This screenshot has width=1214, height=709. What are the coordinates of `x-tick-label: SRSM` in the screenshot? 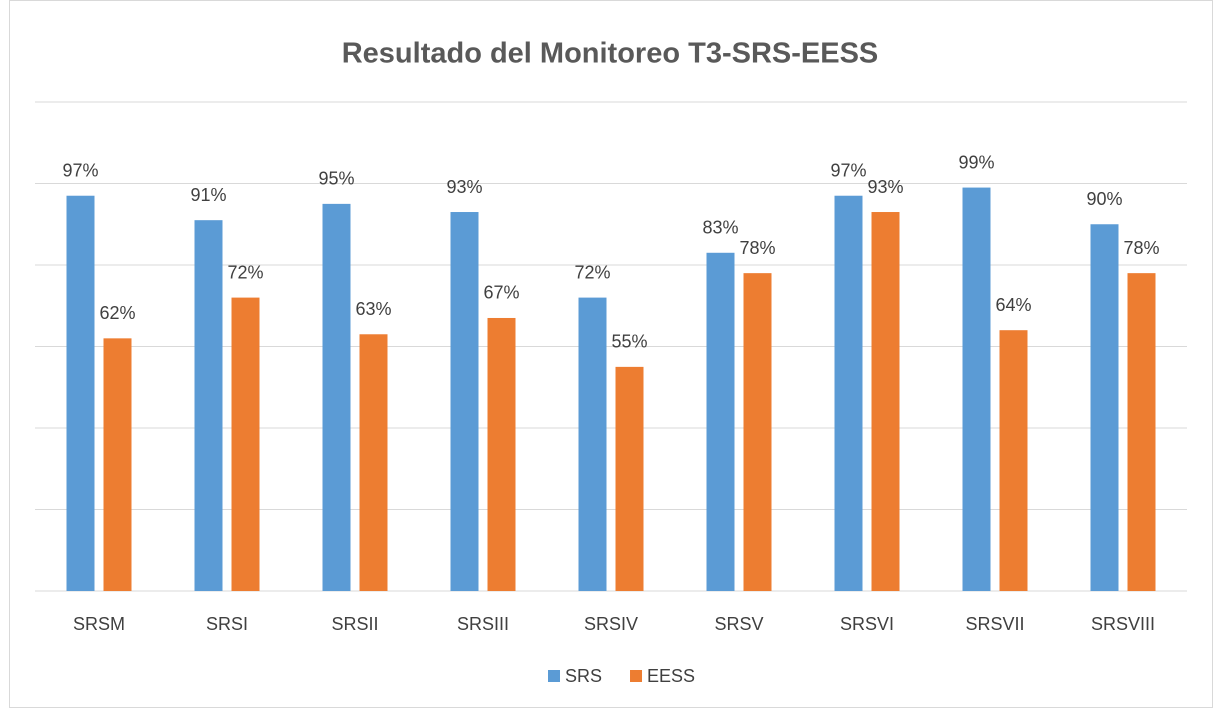 It's located at (99, 624).